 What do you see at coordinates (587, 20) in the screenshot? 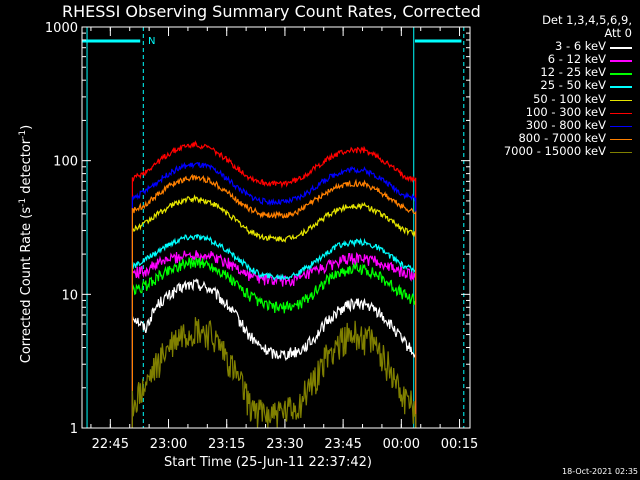
I see `legend-header-detectors: Det 1,3,4,5,6,9,` at bounding box center [587, 20].